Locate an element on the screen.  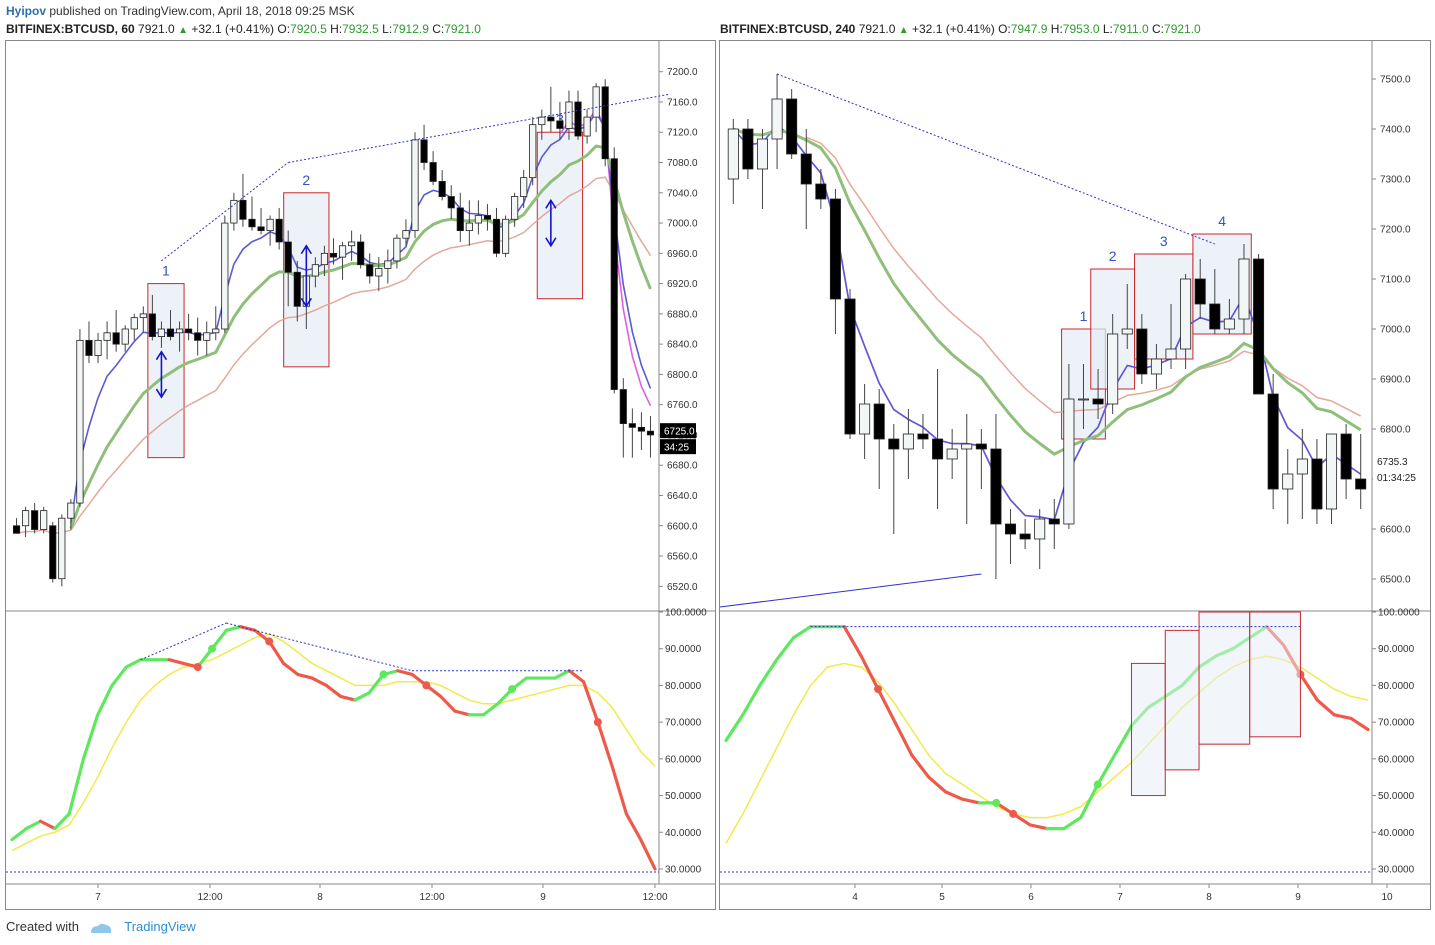
price-tick-label: 6760.0 is located at coordinates (682, 405).